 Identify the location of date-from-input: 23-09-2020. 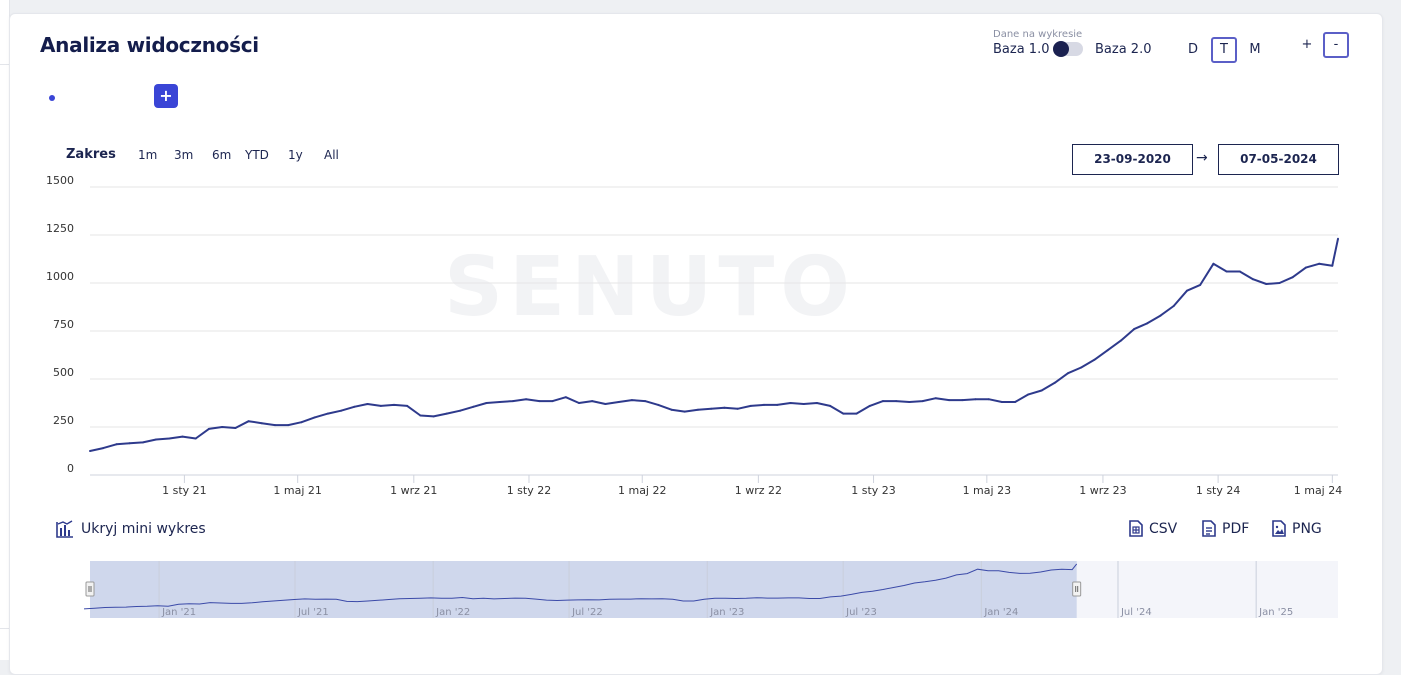
(1132, 159).